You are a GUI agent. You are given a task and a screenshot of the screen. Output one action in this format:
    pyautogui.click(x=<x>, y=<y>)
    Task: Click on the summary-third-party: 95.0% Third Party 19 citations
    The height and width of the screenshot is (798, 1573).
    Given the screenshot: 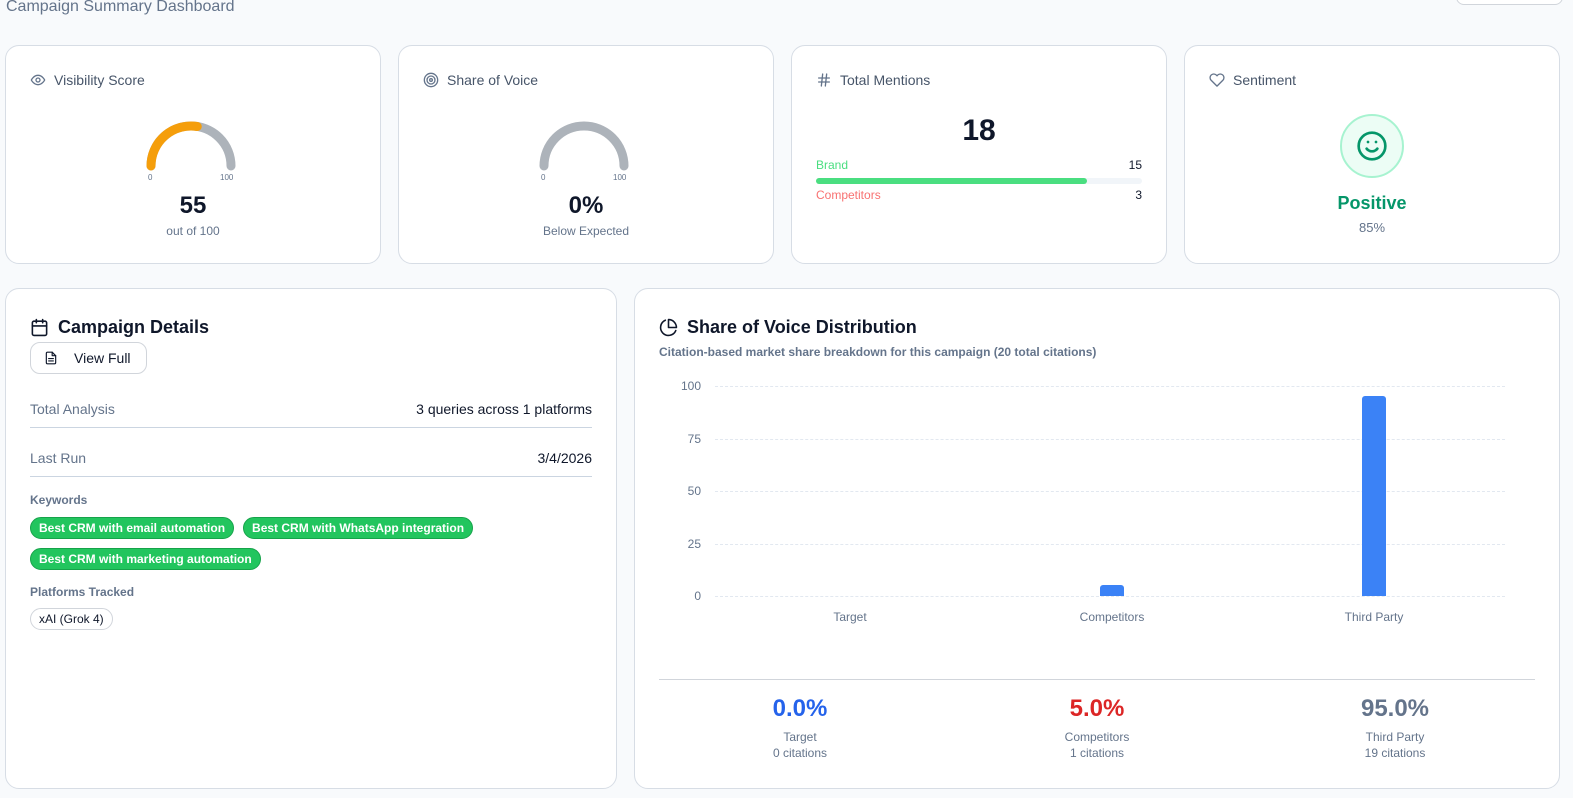 What is the action you would take?
    pyautogui.click(x=1395, y=728)
    